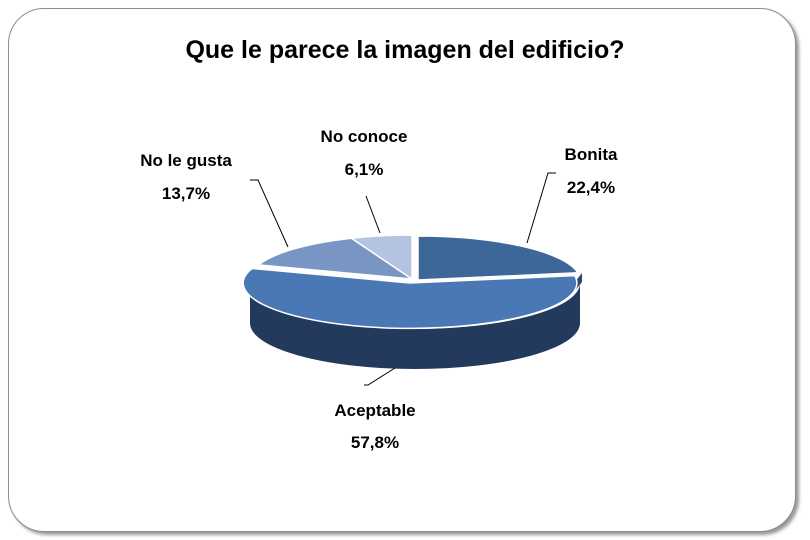  Describe the element at coordinates (375, 442) in the screenshot. I see `value-aceptable: 57,8%` at that location.